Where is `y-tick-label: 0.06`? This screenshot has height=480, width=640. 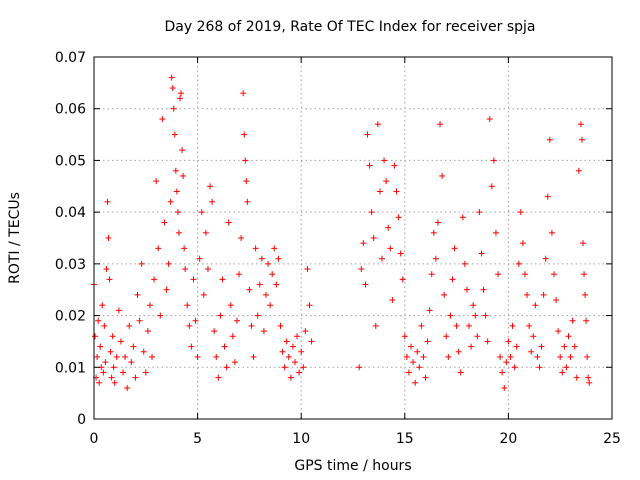
y-tick-label: 0.06 is located at coordinates (70, 110).